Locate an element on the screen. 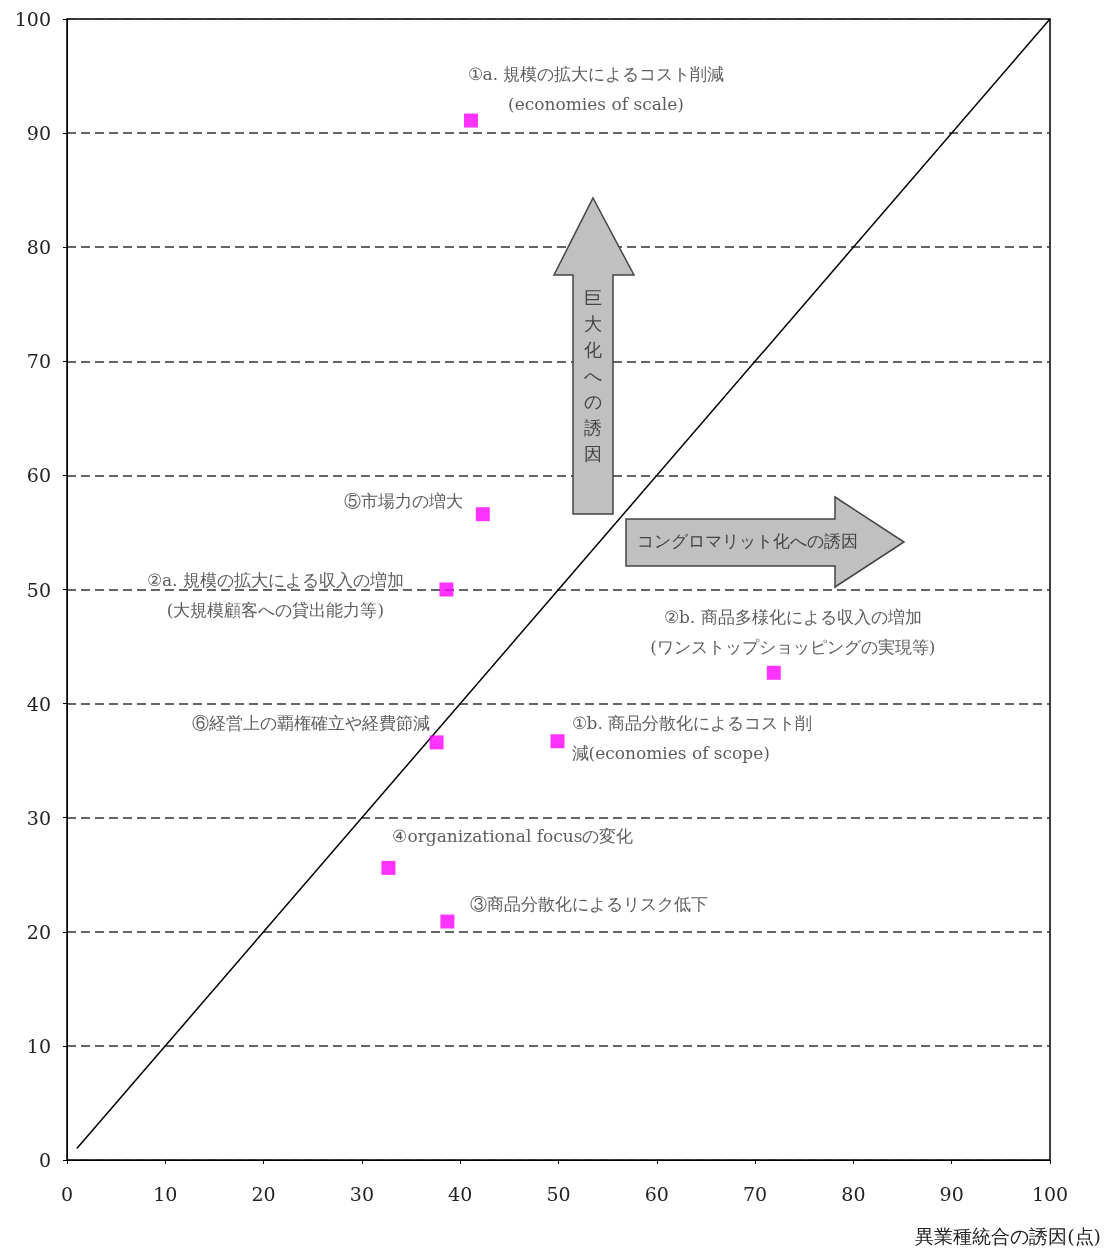 The image size is (1109, 1252). y-tick-label: 70 is located at coordinates (38, 361).